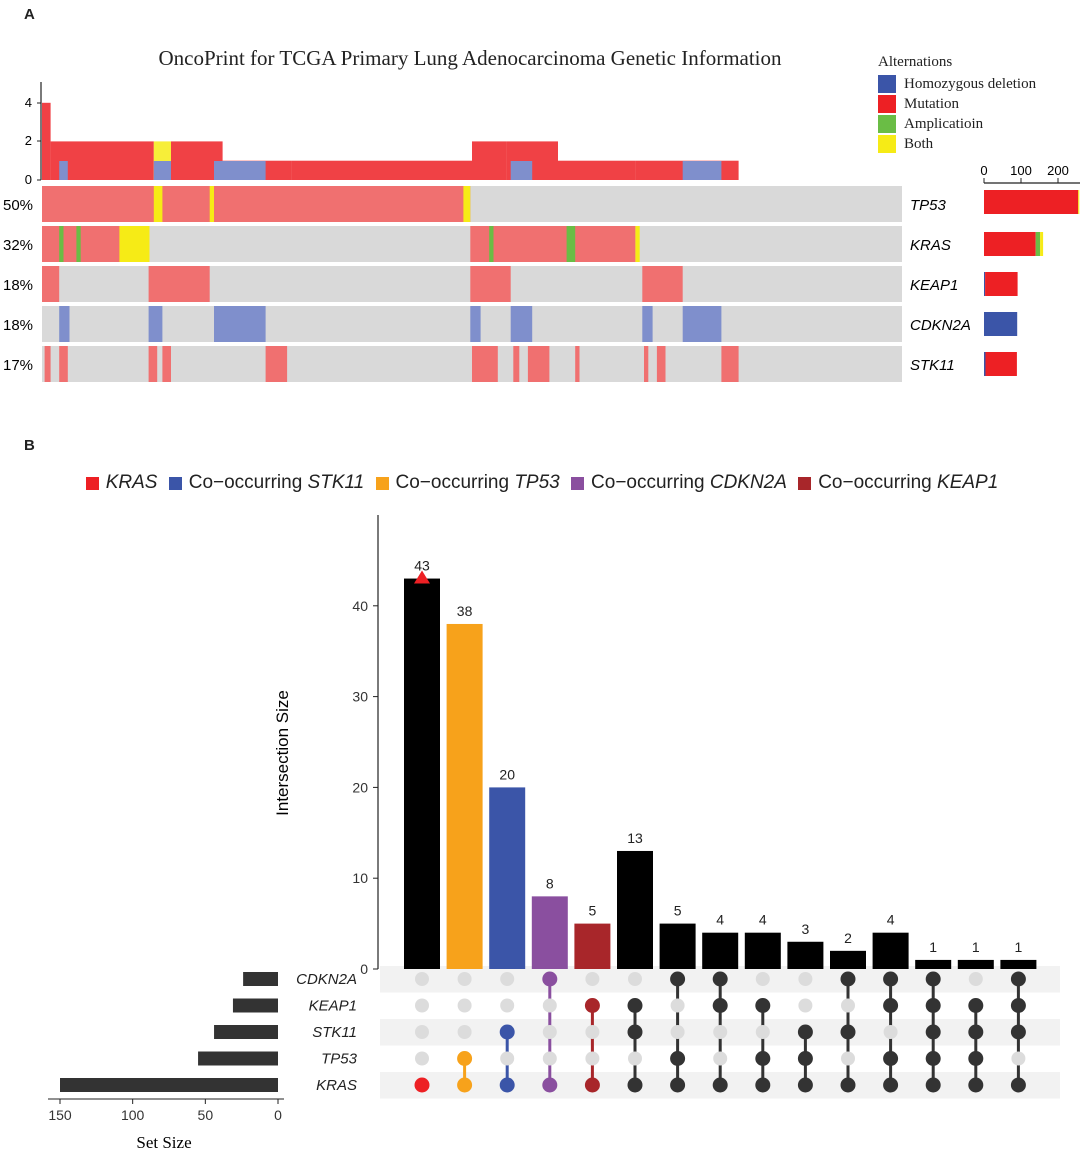  I want to click on set-size-label: Set Size, so click(163, 1142).